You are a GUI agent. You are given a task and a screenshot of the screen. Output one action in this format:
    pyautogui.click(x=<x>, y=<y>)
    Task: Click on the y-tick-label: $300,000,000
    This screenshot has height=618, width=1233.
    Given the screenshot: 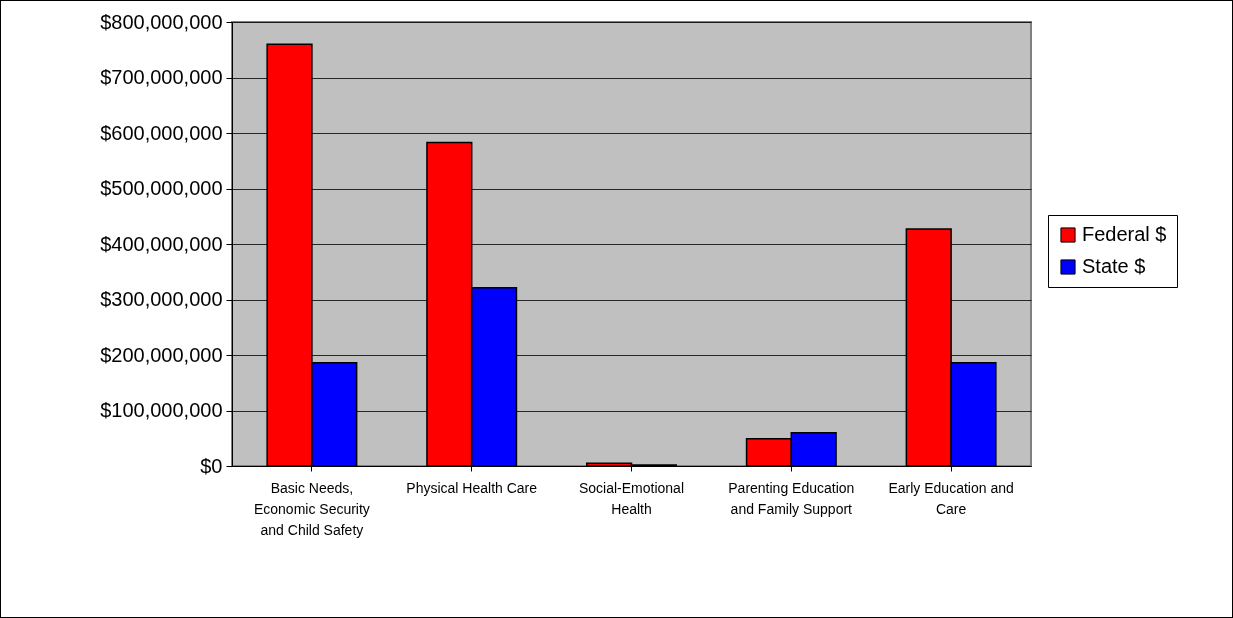 What is the action you would take?
    pyautogui.click(x=161, y=299)
    